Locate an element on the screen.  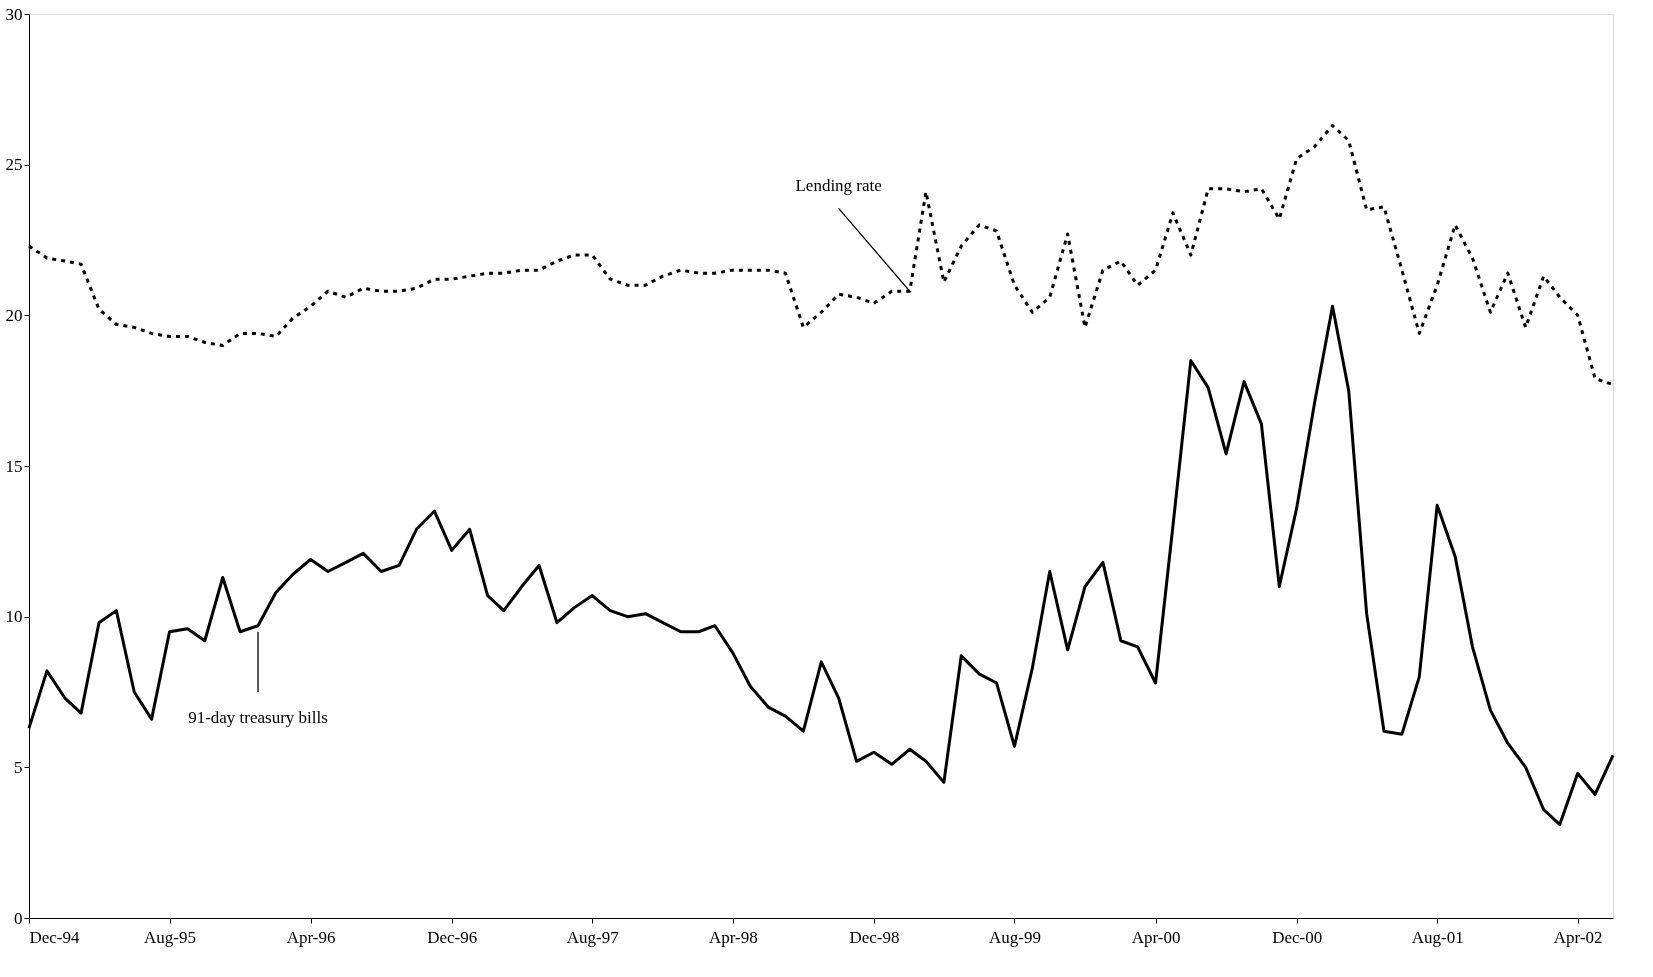
x-tick-label: Dec-94 is located at coordinates (55, 937).